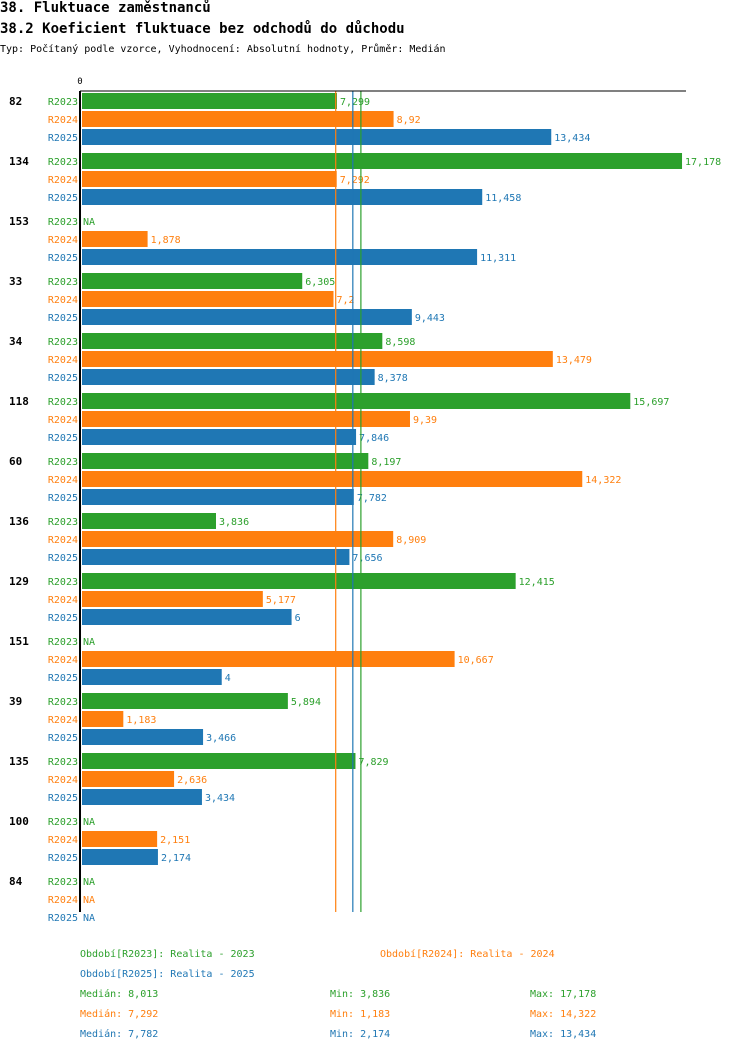 Image resolution: width=750 pixels, height=1052 pixels. What do you see at coordinates (281, 600) in the screenshot?
I see `data-label: 5,177` at bounding box center [281, 600].